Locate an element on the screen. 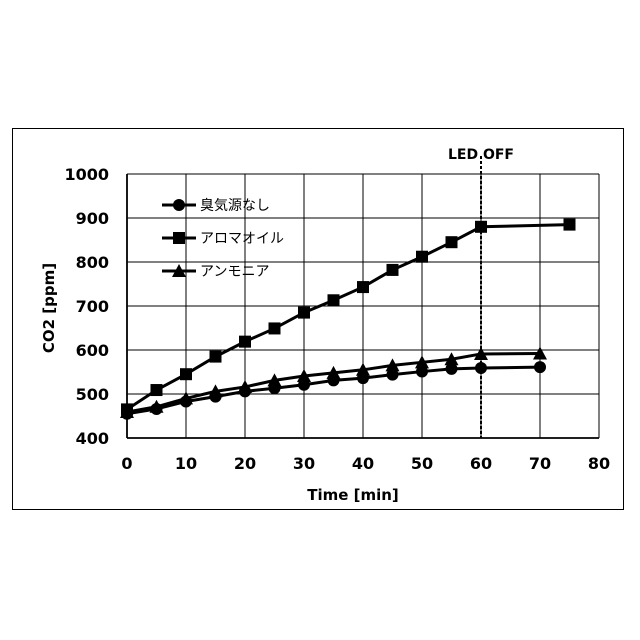  x-tick-label: 20 is located at coordinates (245, 463).